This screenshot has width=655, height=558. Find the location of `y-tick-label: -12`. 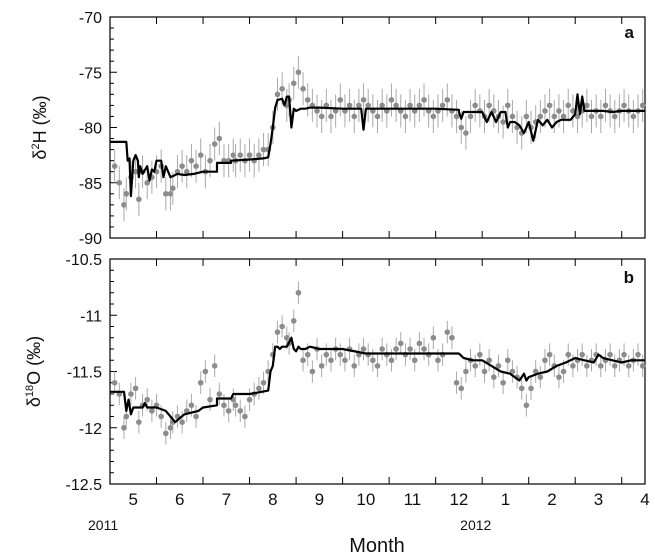

y-tick-label: -12 is located at coordinates (90, 429).